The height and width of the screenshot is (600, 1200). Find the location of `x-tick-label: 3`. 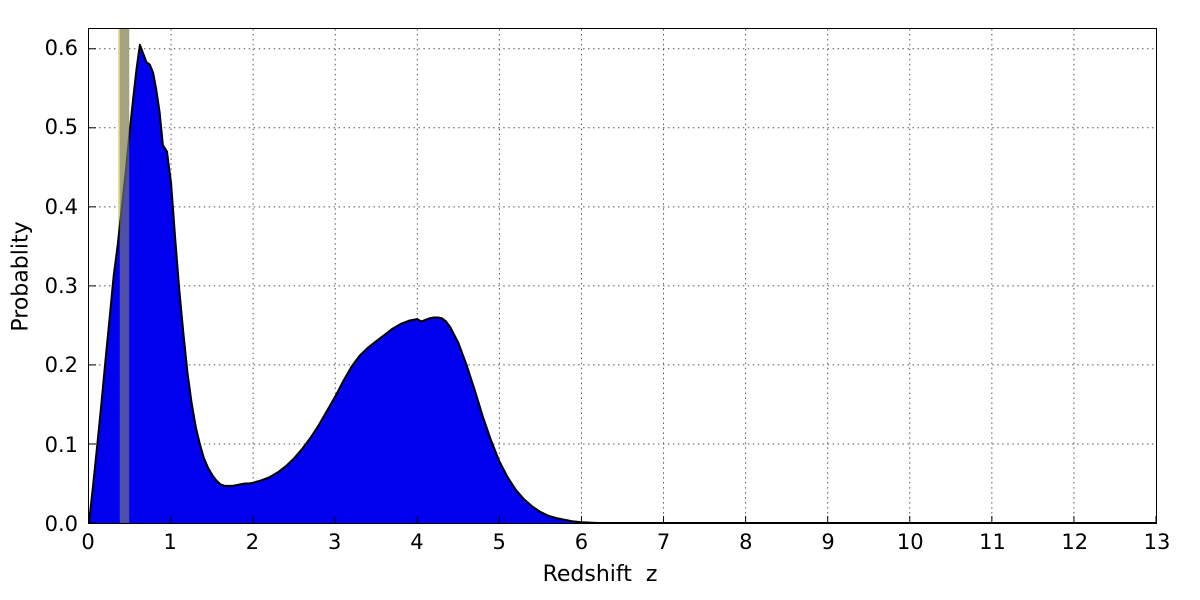

x-tick-label: 3 is located at coordinates (335, 542).